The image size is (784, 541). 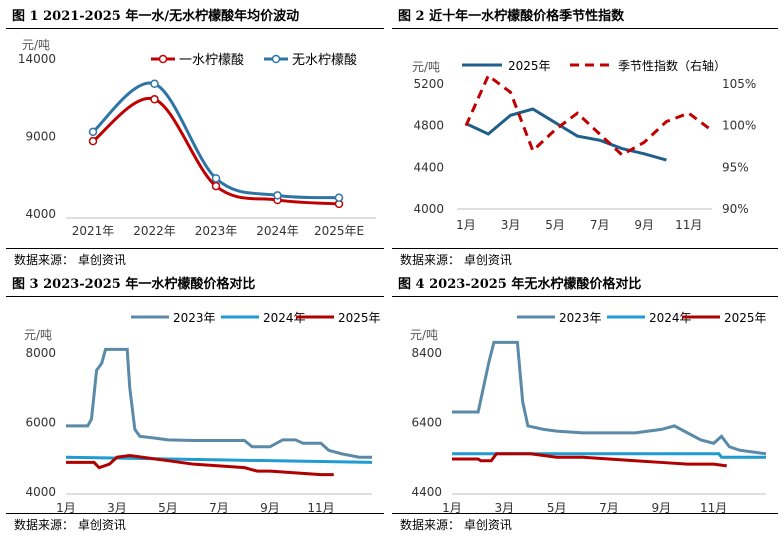 What do you see at coordinates (585, 285) in the screenshot?
I see `chart-title: 图 4 2023-2025 年无水柠檬酸价格对比` at bounding box center [585, 285].